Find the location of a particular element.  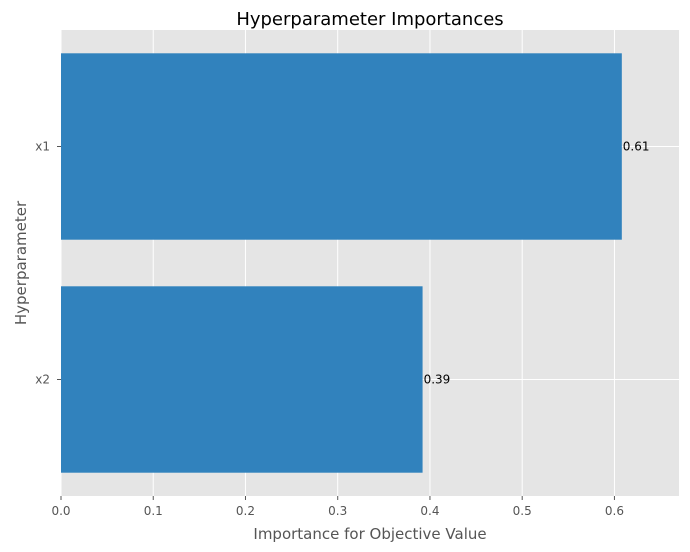

y-axis: x1 x2 is located at coordinates (48, 263).